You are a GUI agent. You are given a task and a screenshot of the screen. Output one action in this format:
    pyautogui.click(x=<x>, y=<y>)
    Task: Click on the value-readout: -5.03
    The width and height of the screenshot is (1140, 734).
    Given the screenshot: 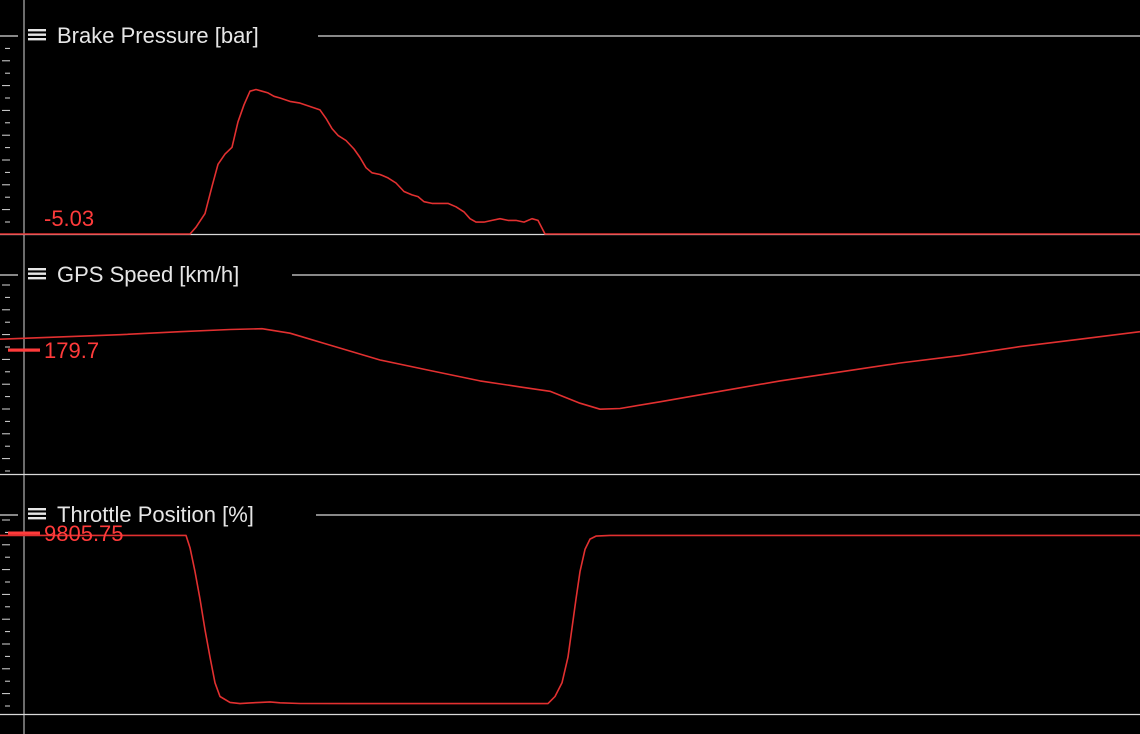 What is the action you would take?
    pyautogui.click(x=69, y=218)
    